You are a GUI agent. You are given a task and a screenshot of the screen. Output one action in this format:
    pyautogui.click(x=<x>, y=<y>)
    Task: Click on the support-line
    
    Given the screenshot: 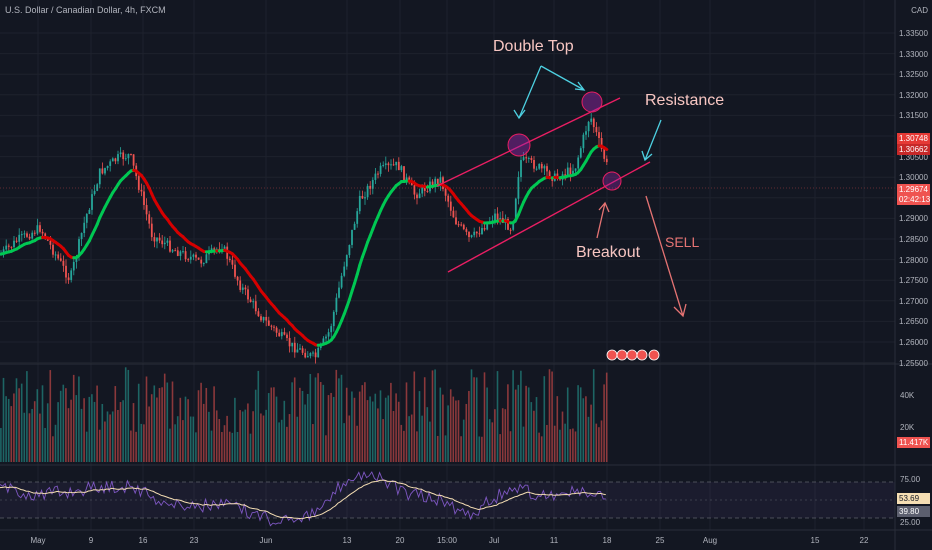 What is the action you would take?
    pyautogui.click(x=549, y=217)
    